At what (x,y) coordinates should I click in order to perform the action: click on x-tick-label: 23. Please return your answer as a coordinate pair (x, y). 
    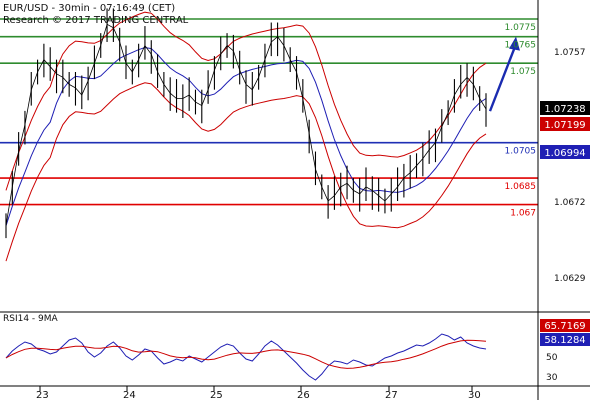
    Looking at the image, I should click on (42, 395).